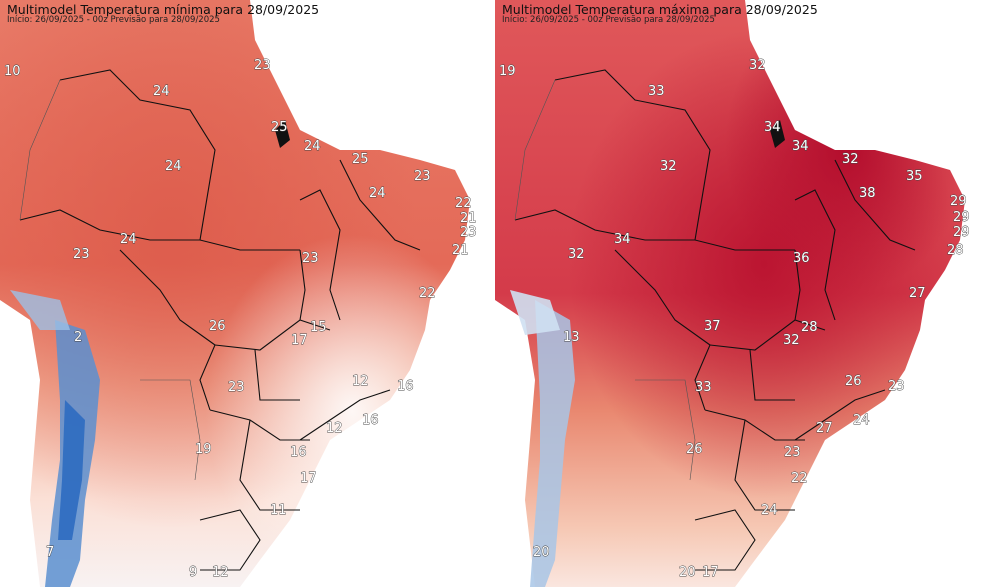 The image size is (984, 587). I want to click on min-label: 26, so click(217, 326).